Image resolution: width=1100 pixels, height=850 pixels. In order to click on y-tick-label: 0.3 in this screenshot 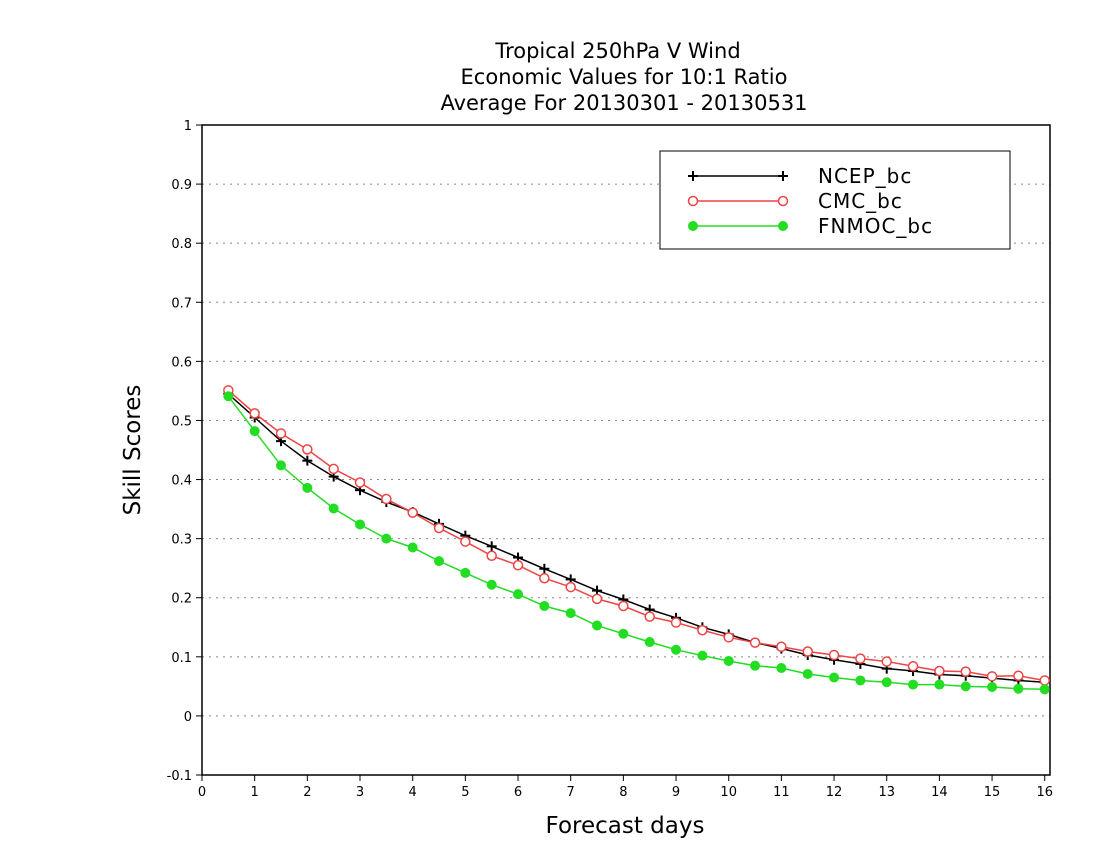, I will do `click(181, 540)`.